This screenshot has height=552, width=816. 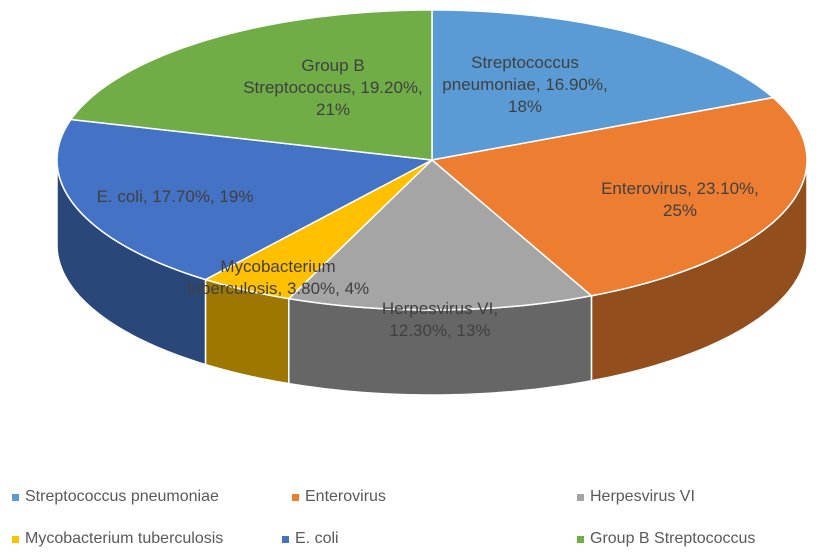 I want to click on data-label: Streptococcus pneumoniae, 16.90%, 18%, so click(x=525, y=84).